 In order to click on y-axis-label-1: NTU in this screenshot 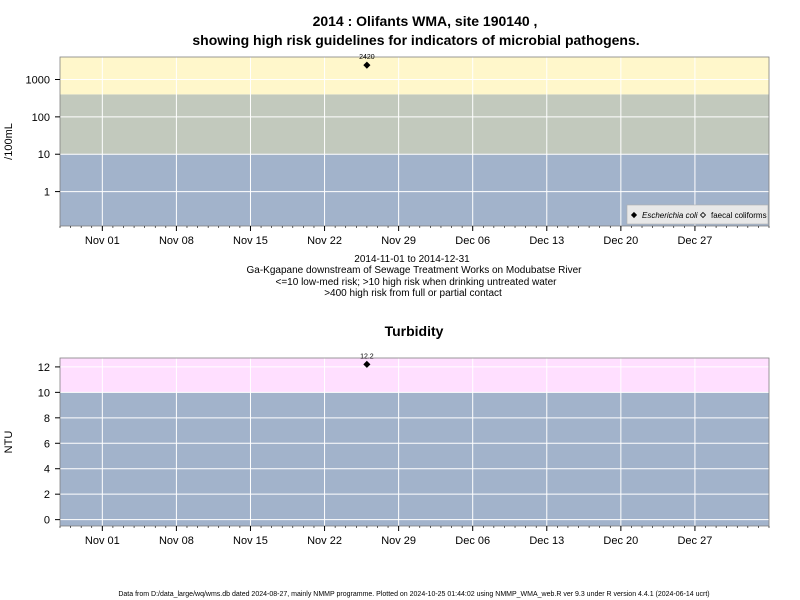, I will do `click(9, 442)`.